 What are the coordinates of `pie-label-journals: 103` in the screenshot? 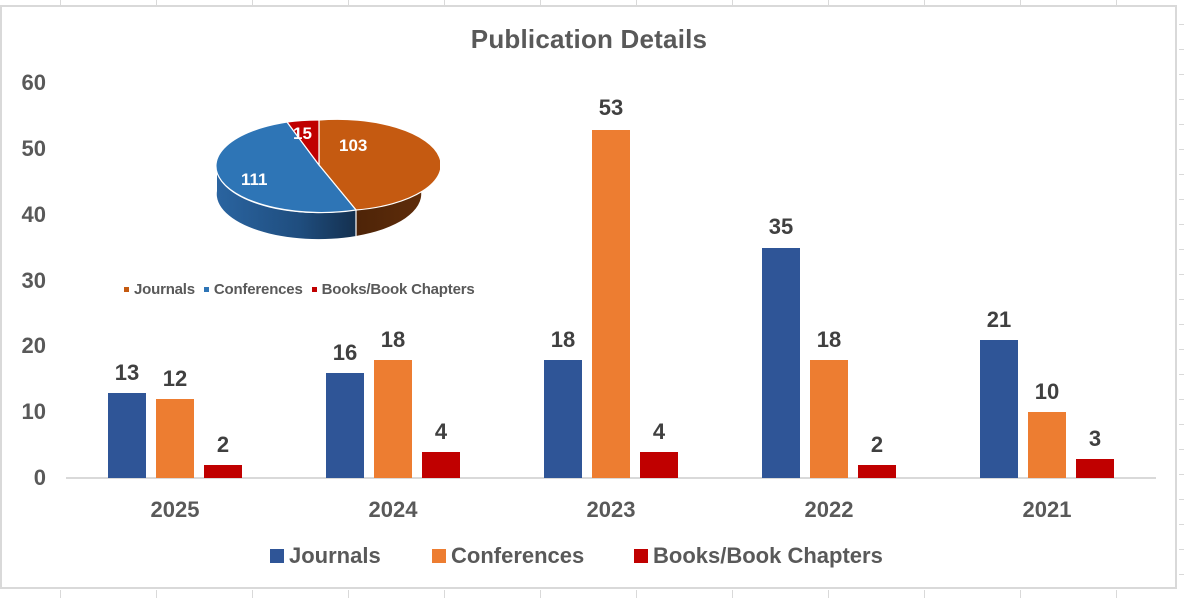 It's located at (353, 145).